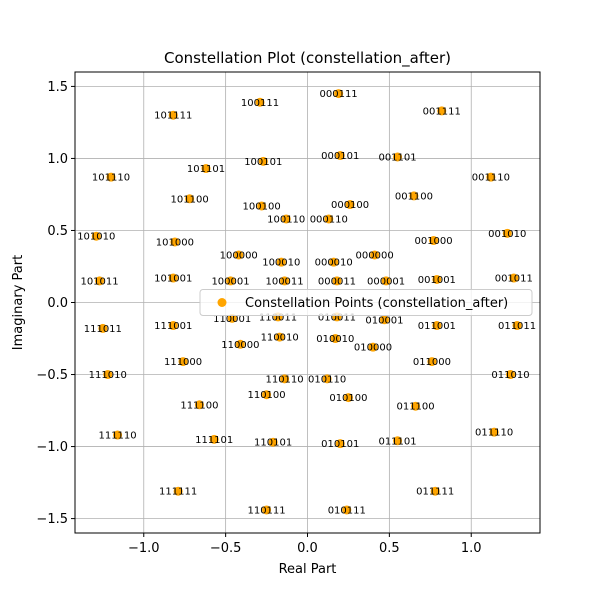 This screenshot has height=600, width=600. Describe the element at coordinates (442, 111) in the screenshot. I see `point-label: 001111` at that location.